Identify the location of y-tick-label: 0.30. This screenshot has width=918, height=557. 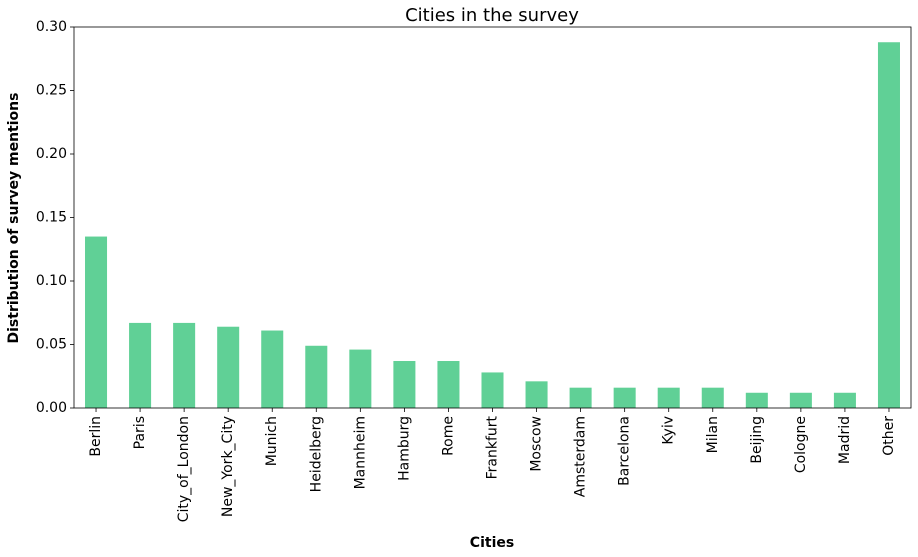
(51, 27).